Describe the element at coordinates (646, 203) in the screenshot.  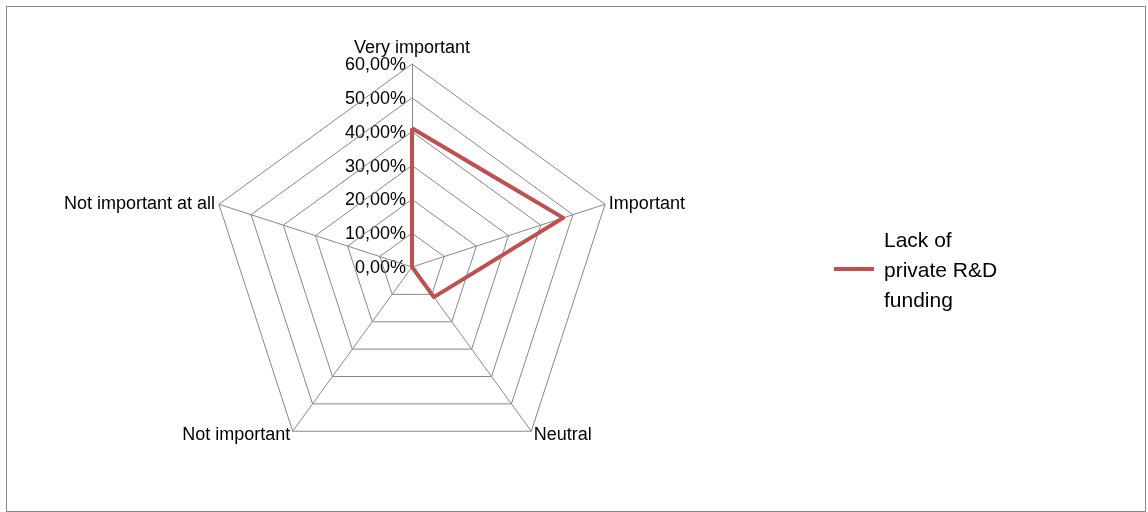
I see `spoke-label: Important` at that location.